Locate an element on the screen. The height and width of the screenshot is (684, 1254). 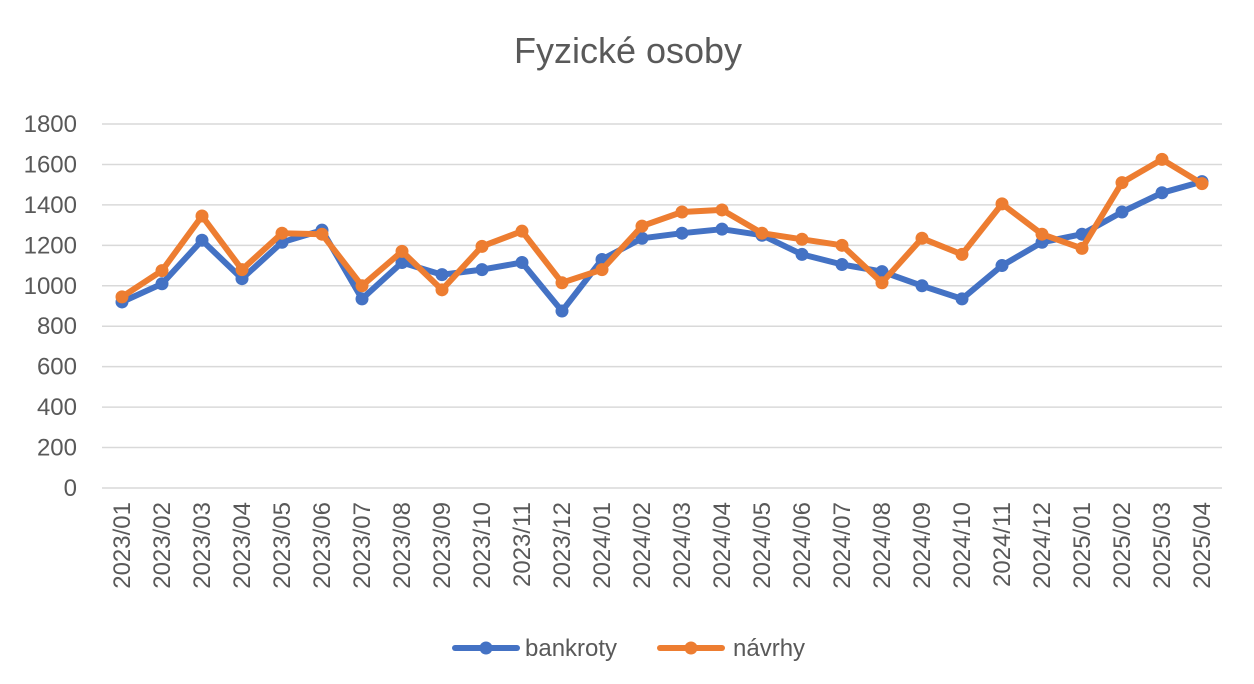
y-tick-label: 200 is located at coordinates (57, 448).